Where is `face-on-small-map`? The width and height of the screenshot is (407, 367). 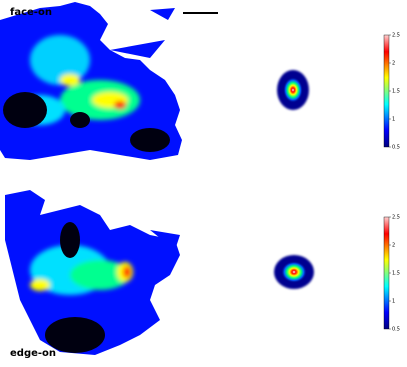 face-on-small-map is located at coordinates (293, 90).